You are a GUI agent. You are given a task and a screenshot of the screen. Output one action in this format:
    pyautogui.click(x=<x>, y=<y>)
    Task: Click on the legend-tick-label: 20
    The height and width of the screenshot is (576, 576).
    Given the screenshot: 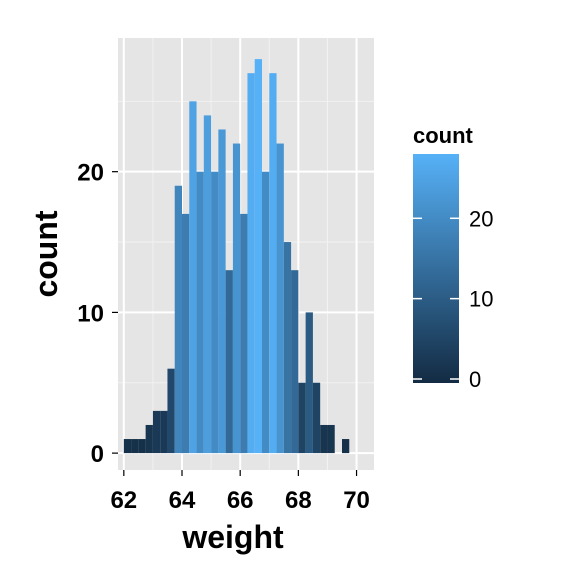 What is the action you would take?
    pyautogui.click(x=481, y=218)
    